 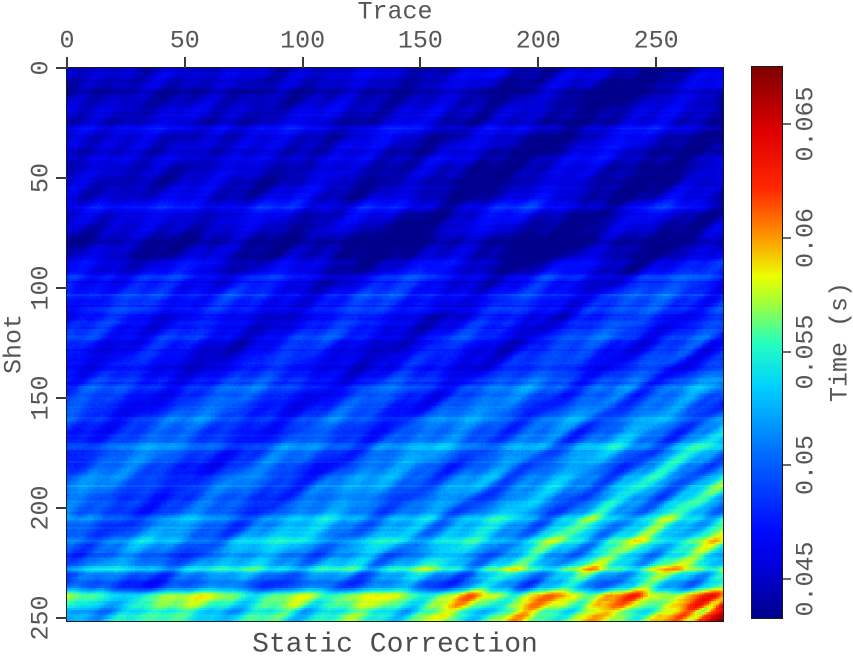 What do you see at coordinates (184, 41) in the screenshot?
I see `x-tick-label: 50` at bounding box center [184, 41].